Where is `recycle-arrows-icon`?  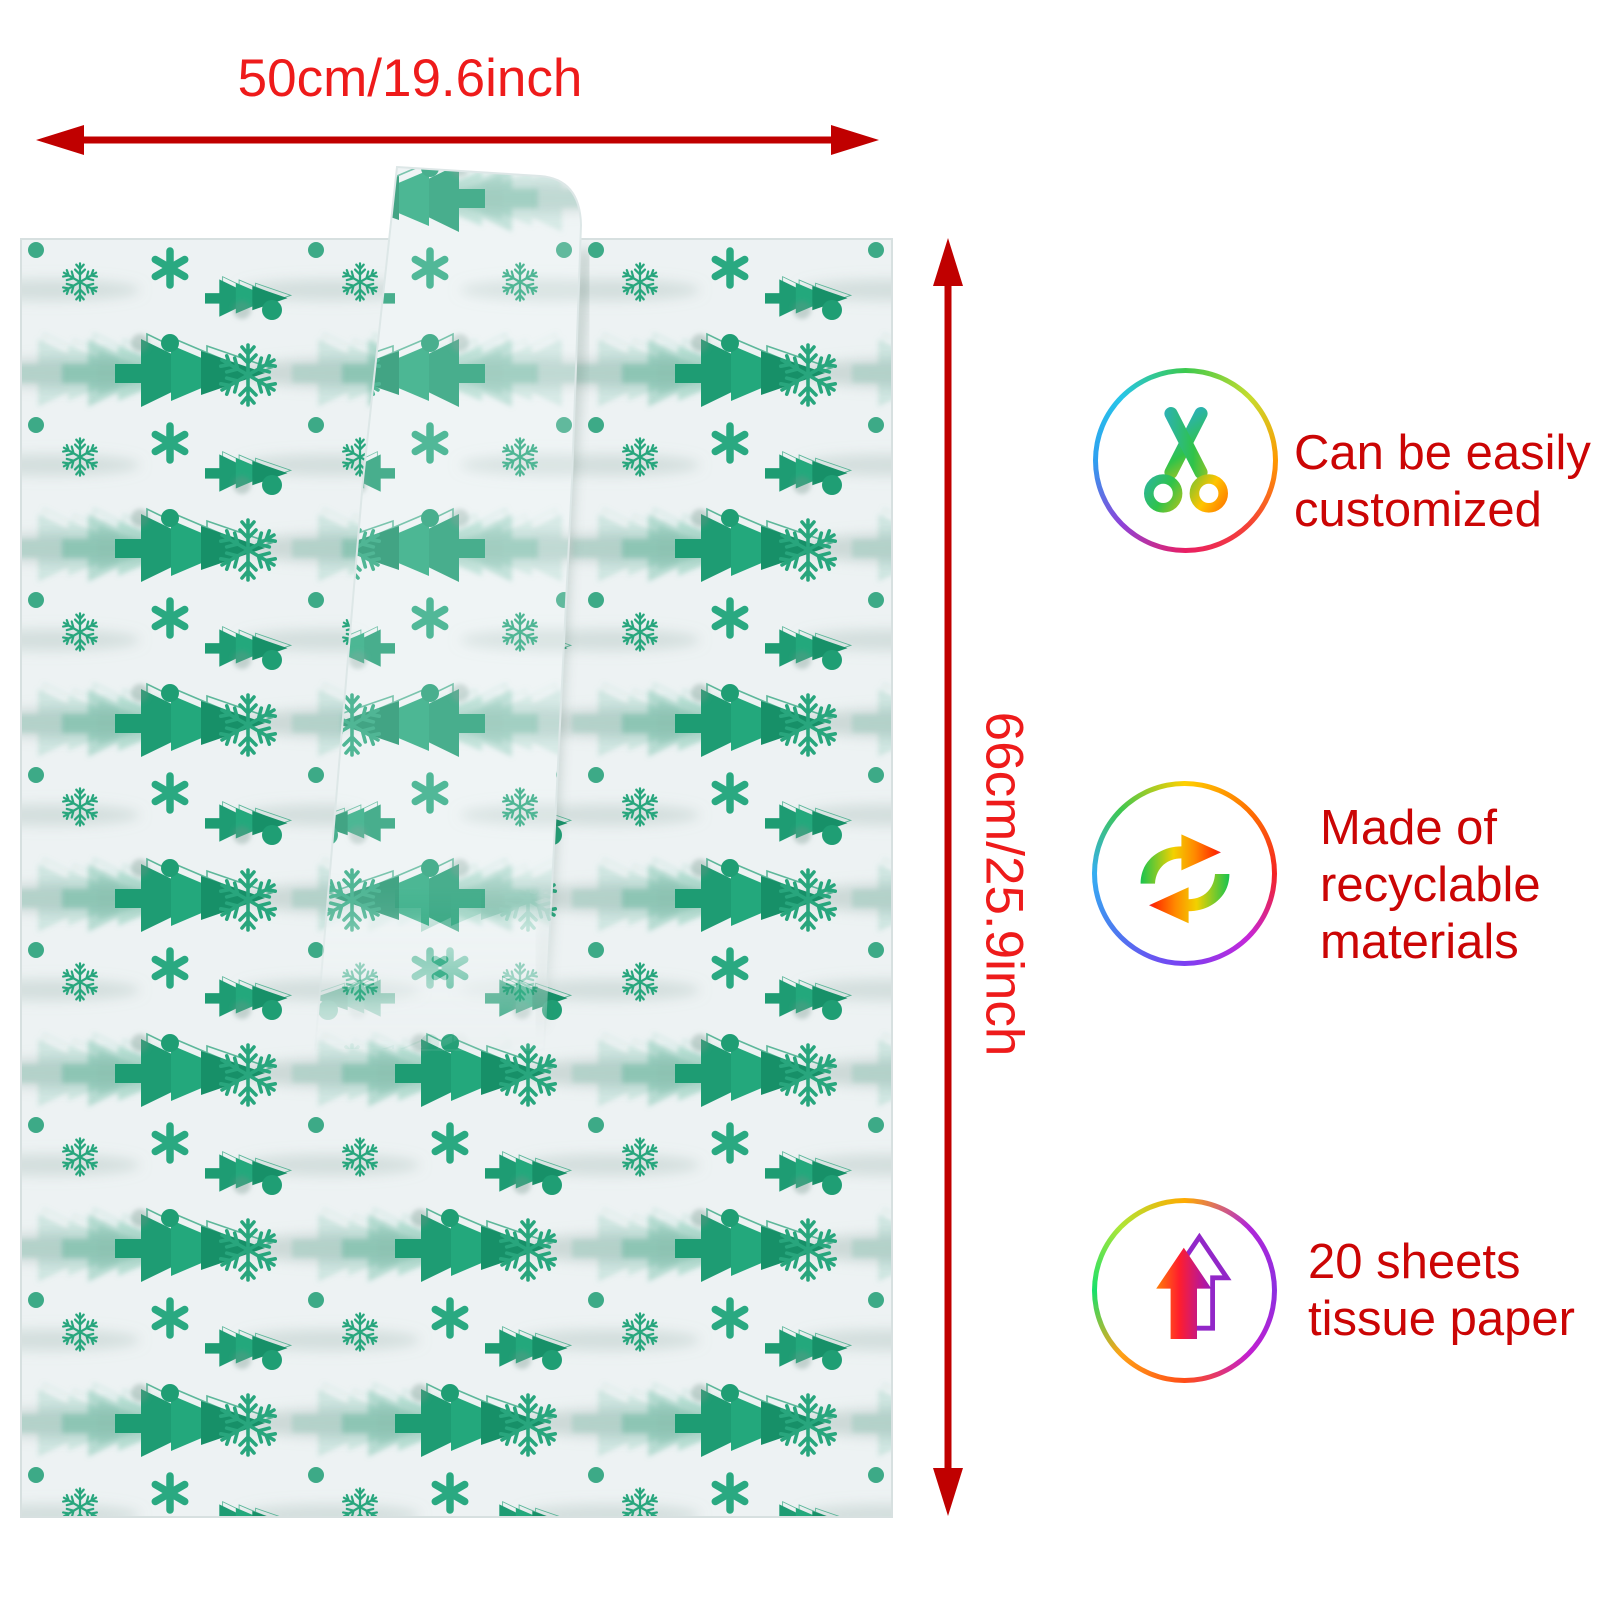
recycle-arrows-icon is located at coordinates (1184, 878).